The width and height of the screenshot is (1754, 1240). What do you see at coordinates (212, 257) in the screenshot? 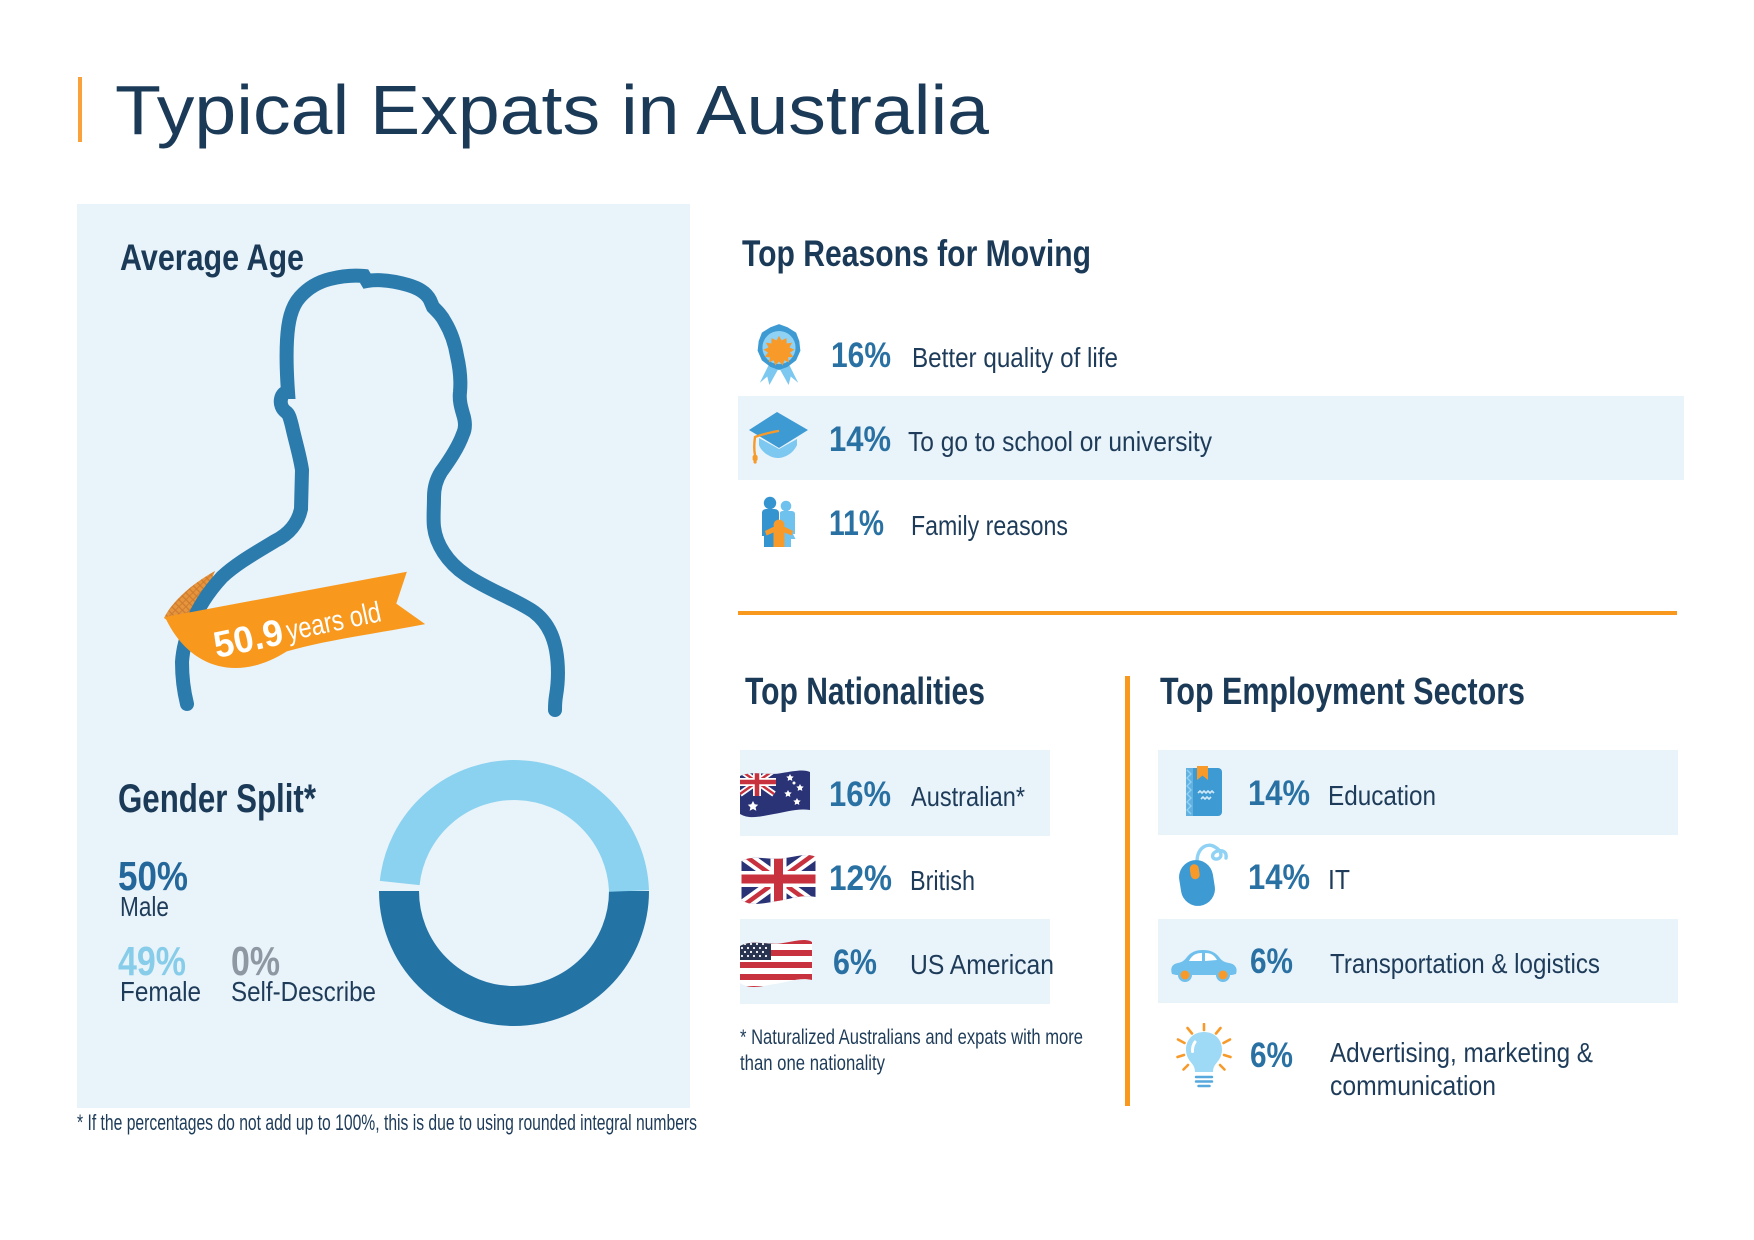
I see `svg-text: Average Age` at bounding box center [212, 257].